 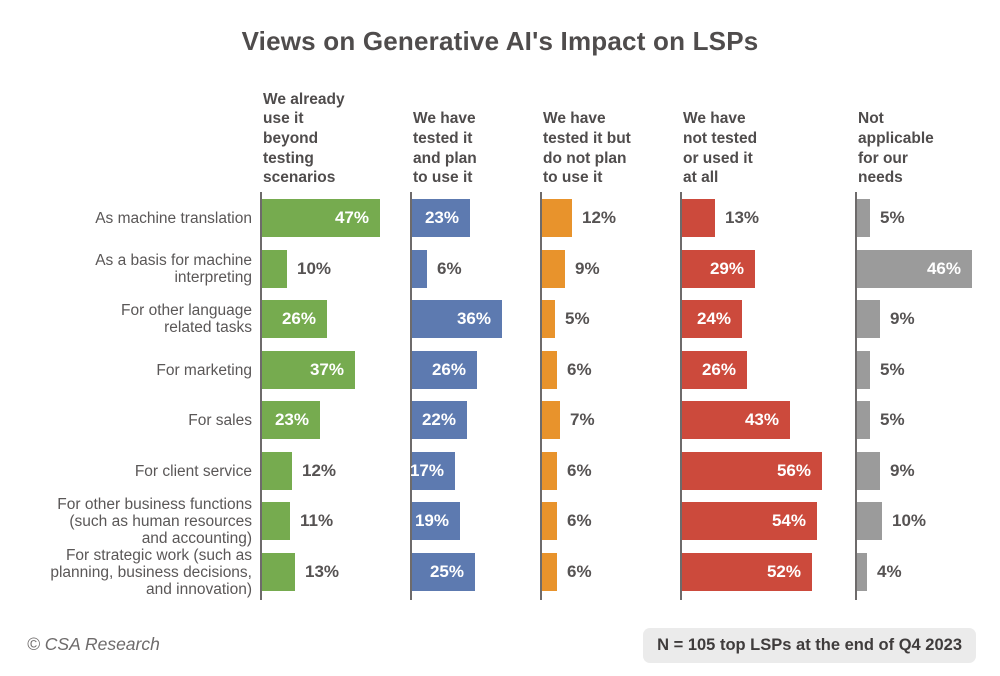 I want to click on value-label: 19%, so click(x=431, y=520).